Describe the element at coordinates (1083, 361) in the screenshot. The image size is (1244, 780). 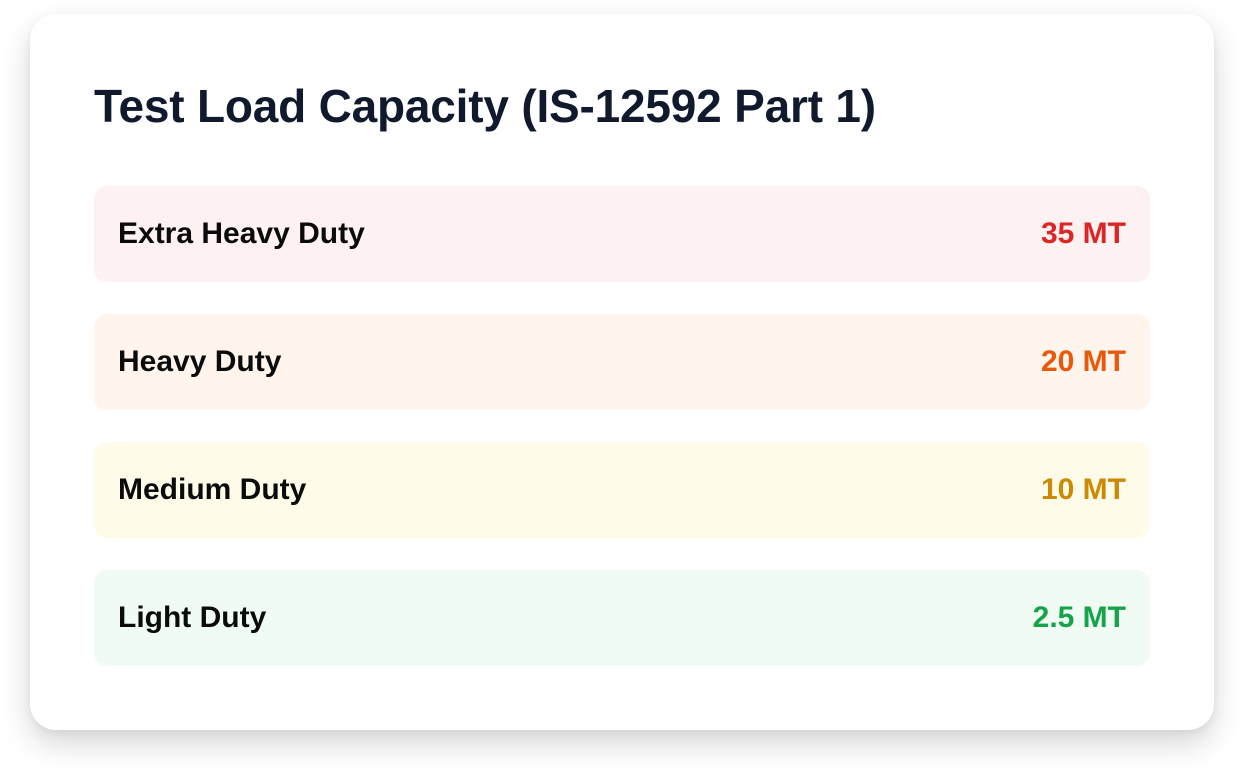
I see `capacity-row-value: 20 MT` at that location.